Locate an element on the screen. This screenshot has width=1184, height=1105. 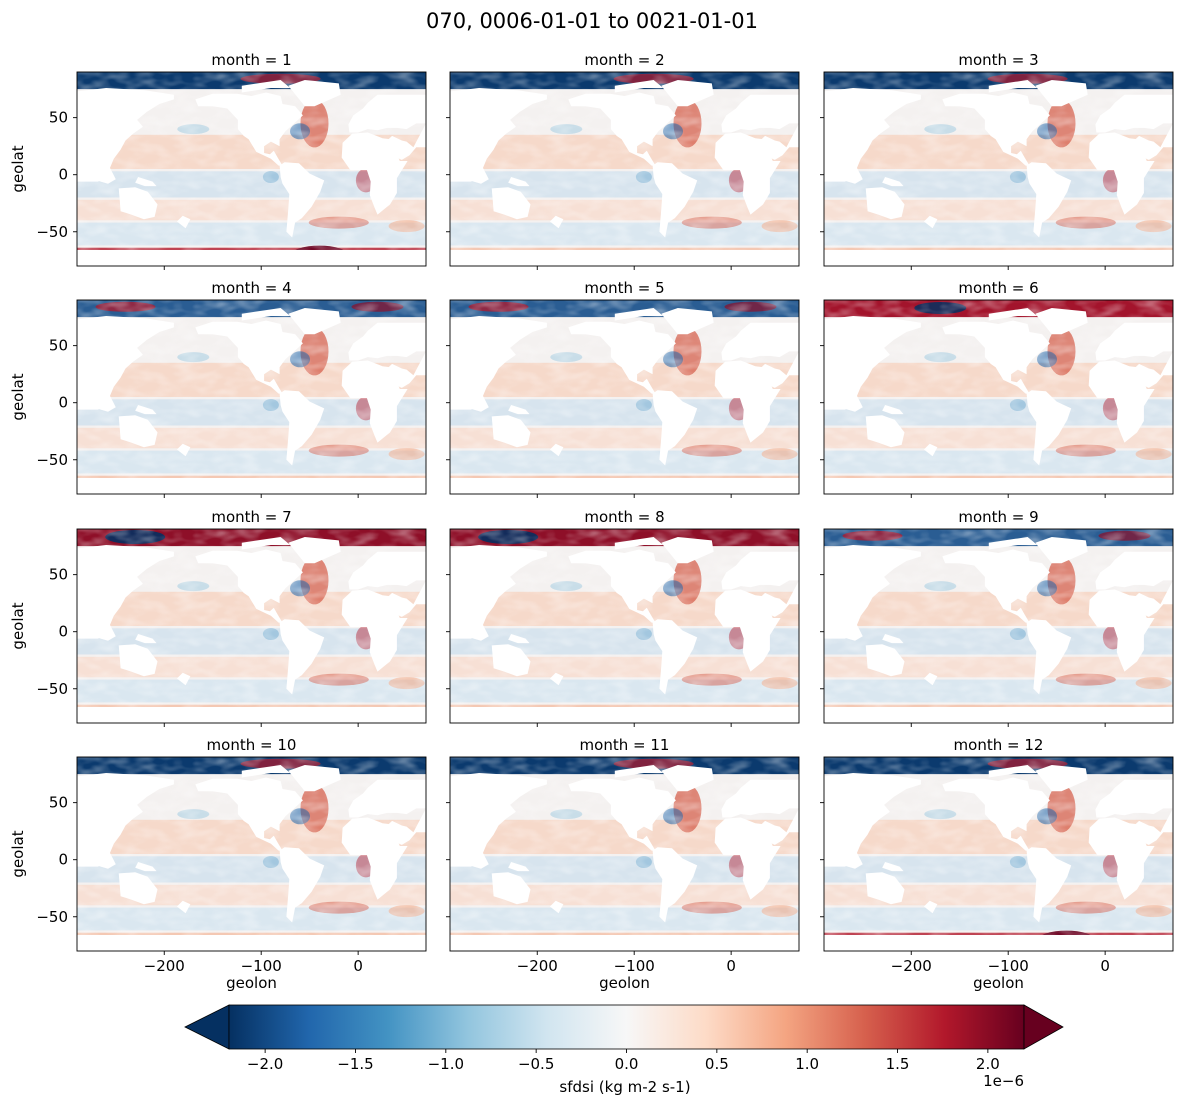
colorbar-tick-label: 0.5 is located at coordinates (717, 1064).